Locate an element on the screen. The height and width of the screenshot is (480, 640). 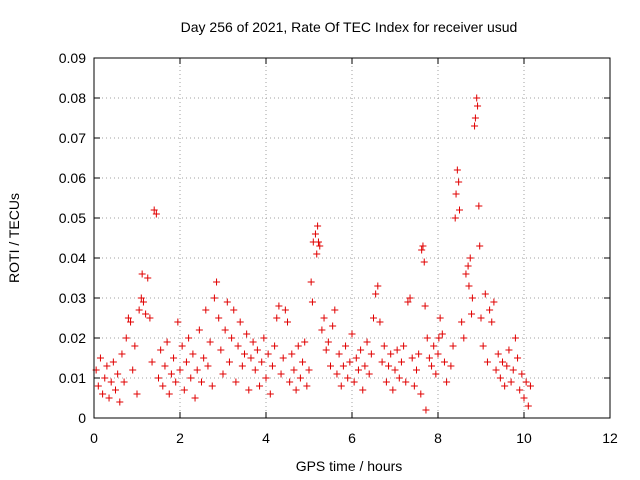
y-tick-label: 0.05 is located at coordinates (72, 218).